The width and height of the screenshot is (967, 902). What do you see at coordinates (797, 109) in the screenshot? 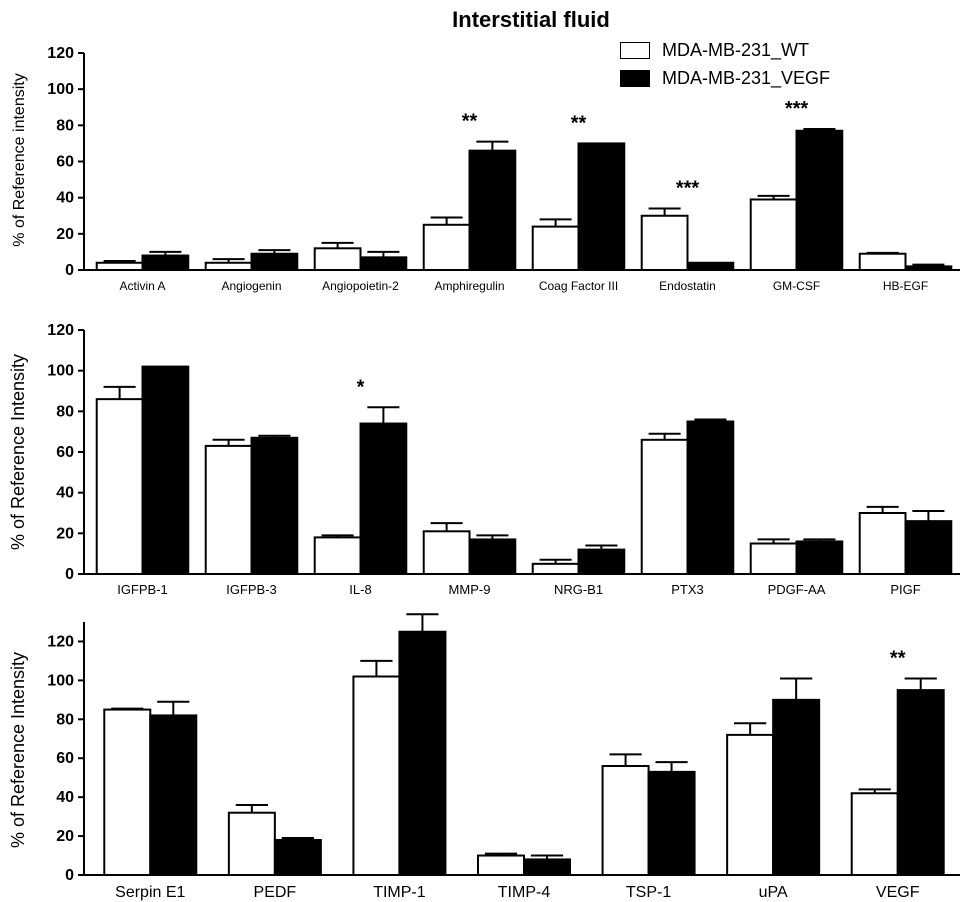
I see `significance-annotation: ***` at bounding box center [797, 109].